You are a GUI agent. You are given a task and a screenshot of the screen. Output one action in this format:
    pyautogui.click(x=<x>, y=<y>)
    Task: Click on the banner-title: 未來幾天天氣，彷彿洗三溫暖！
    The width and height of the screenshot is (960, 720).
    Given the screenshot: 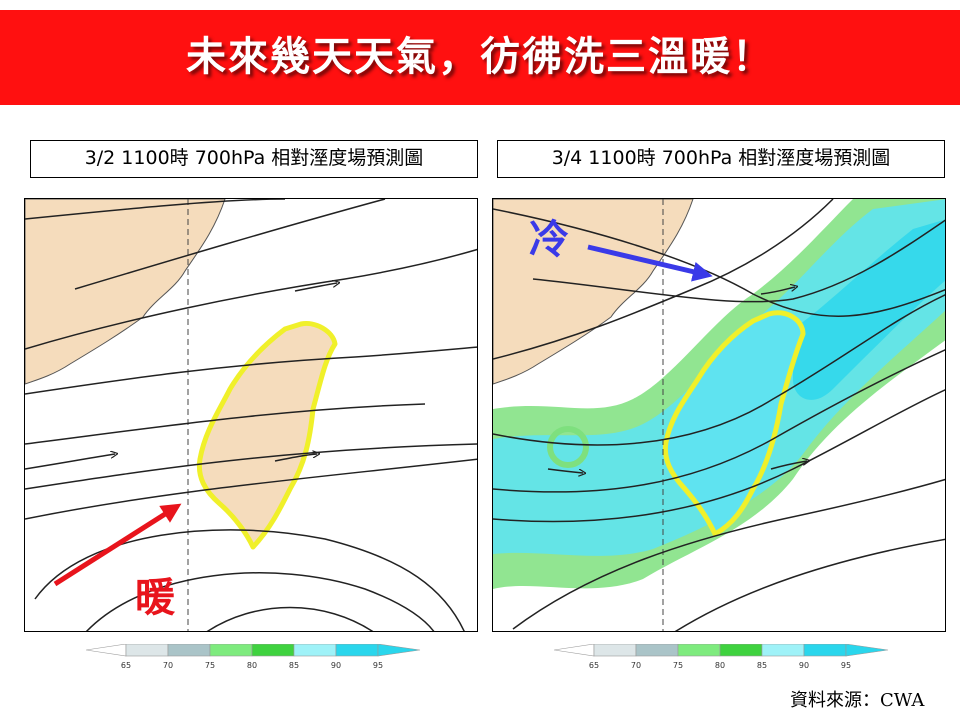 What is the action you would take?
    pyautogui.click(x=480, y=57)
    